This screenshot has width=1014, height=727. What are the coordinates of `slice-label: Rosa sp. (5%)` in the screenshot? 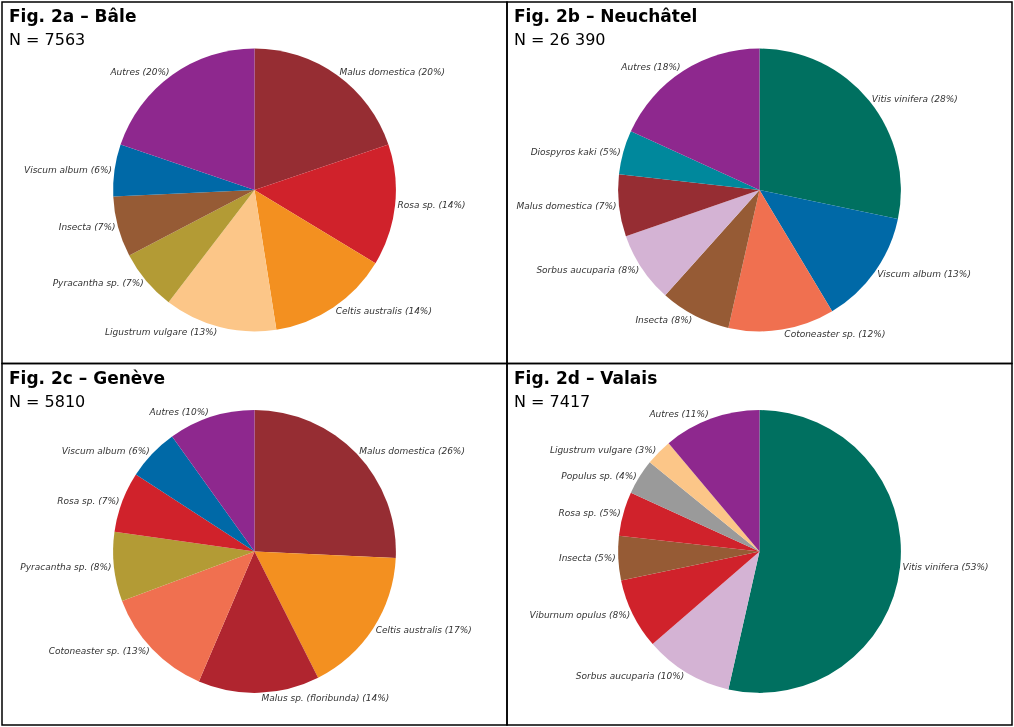 It's located at (589, 513).